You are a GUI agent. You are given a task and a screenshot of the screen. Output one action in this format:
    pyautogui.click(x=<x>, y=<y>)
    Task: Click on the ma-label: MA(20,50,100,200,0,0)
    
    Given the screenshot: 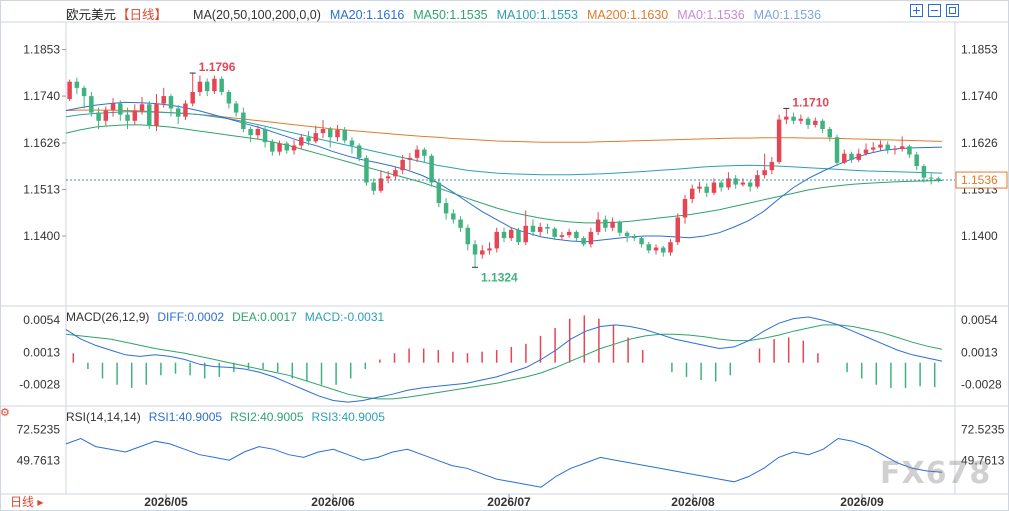 What is the action you would take?
    pyautogui.click(x=257, y=15)
    